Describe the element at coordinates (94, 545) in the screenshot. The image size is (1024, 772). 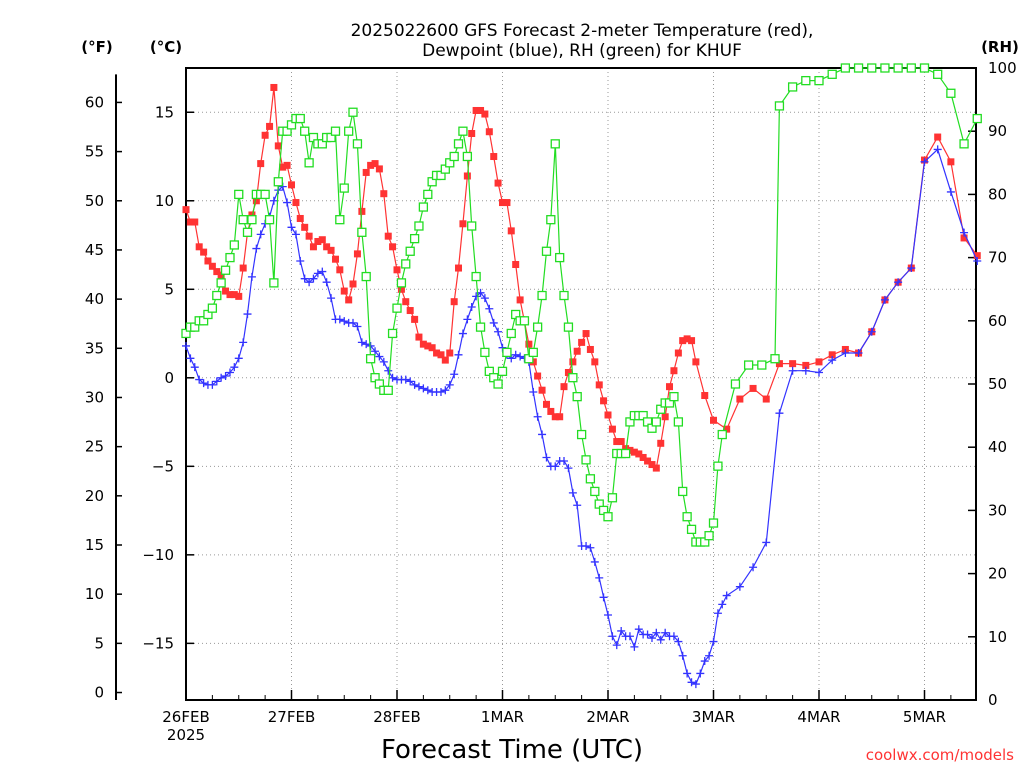
I see `fahrenheit-tick-label: 15` at that location.